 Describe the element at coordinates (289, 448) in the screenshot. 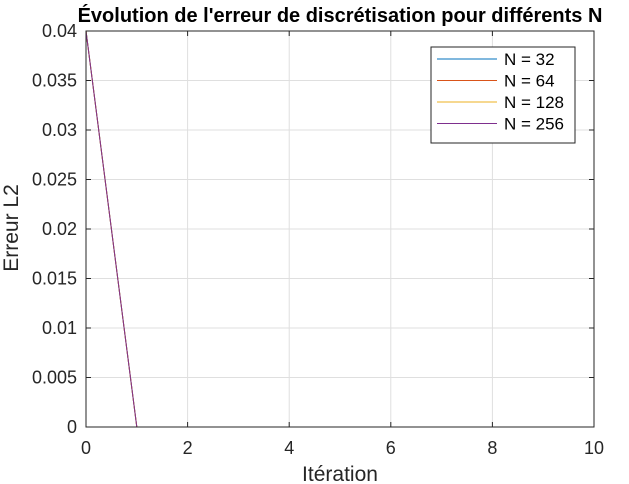

I see `x-tick-label: 4` at that location.